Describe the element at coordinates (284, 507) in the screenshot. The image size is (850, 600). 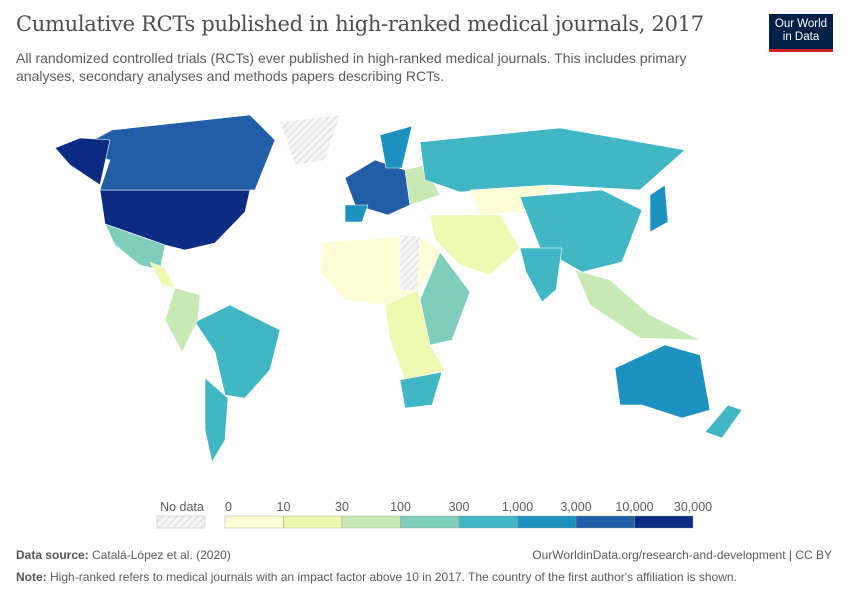
I see `legend-tick-label: 10` at that location.